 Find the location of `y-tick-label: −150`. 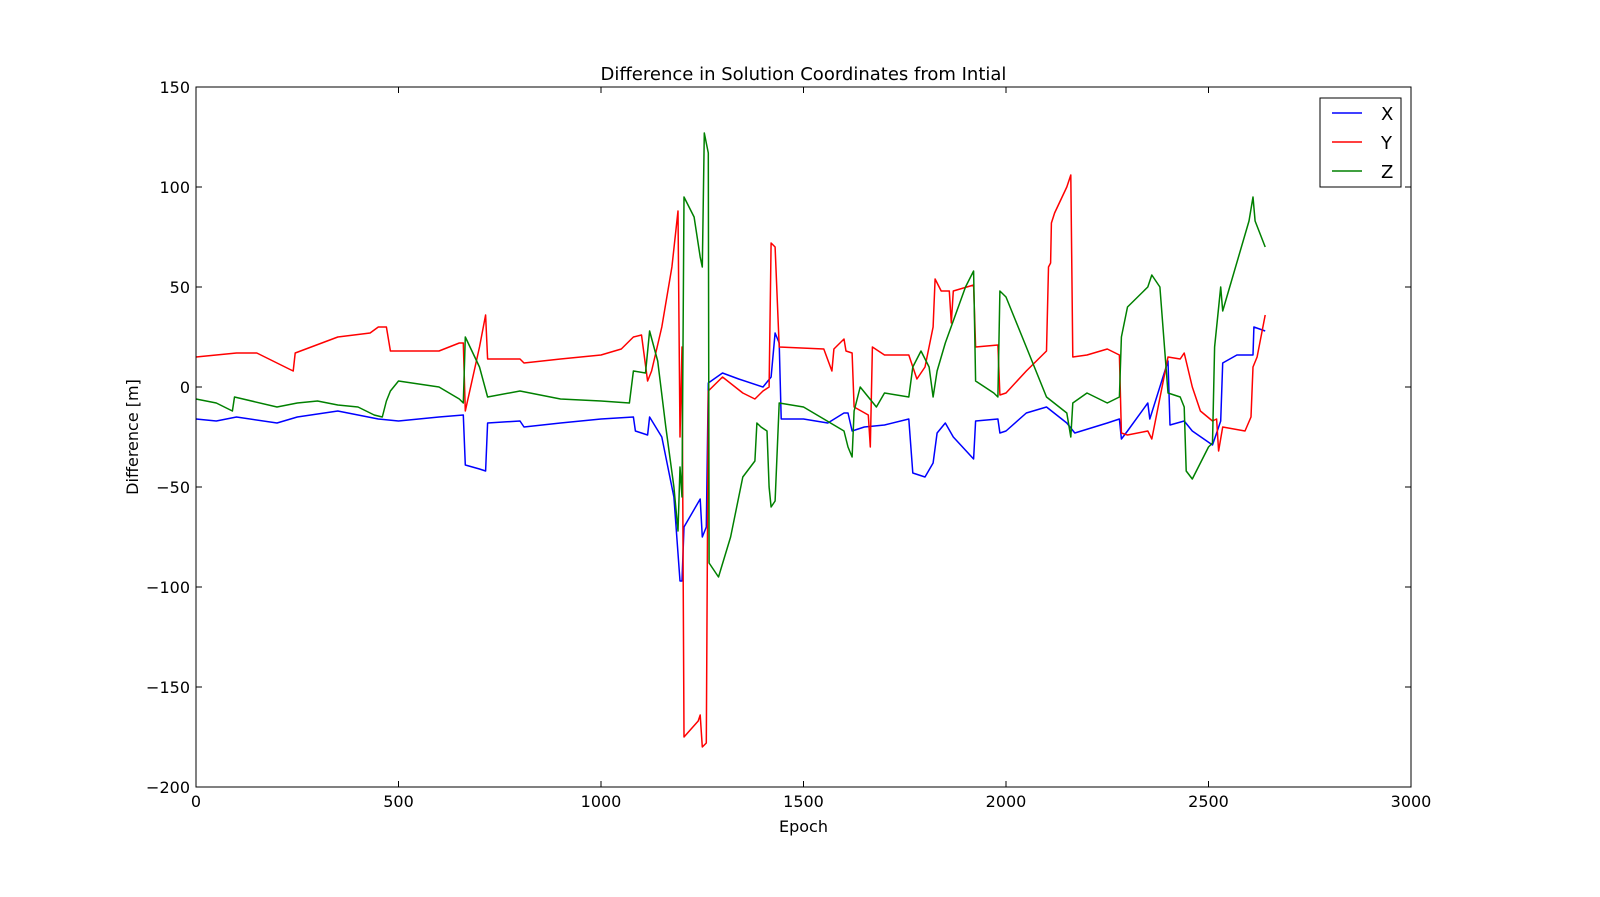

y-tick-label: −150 is located at coordinates (168, 687).